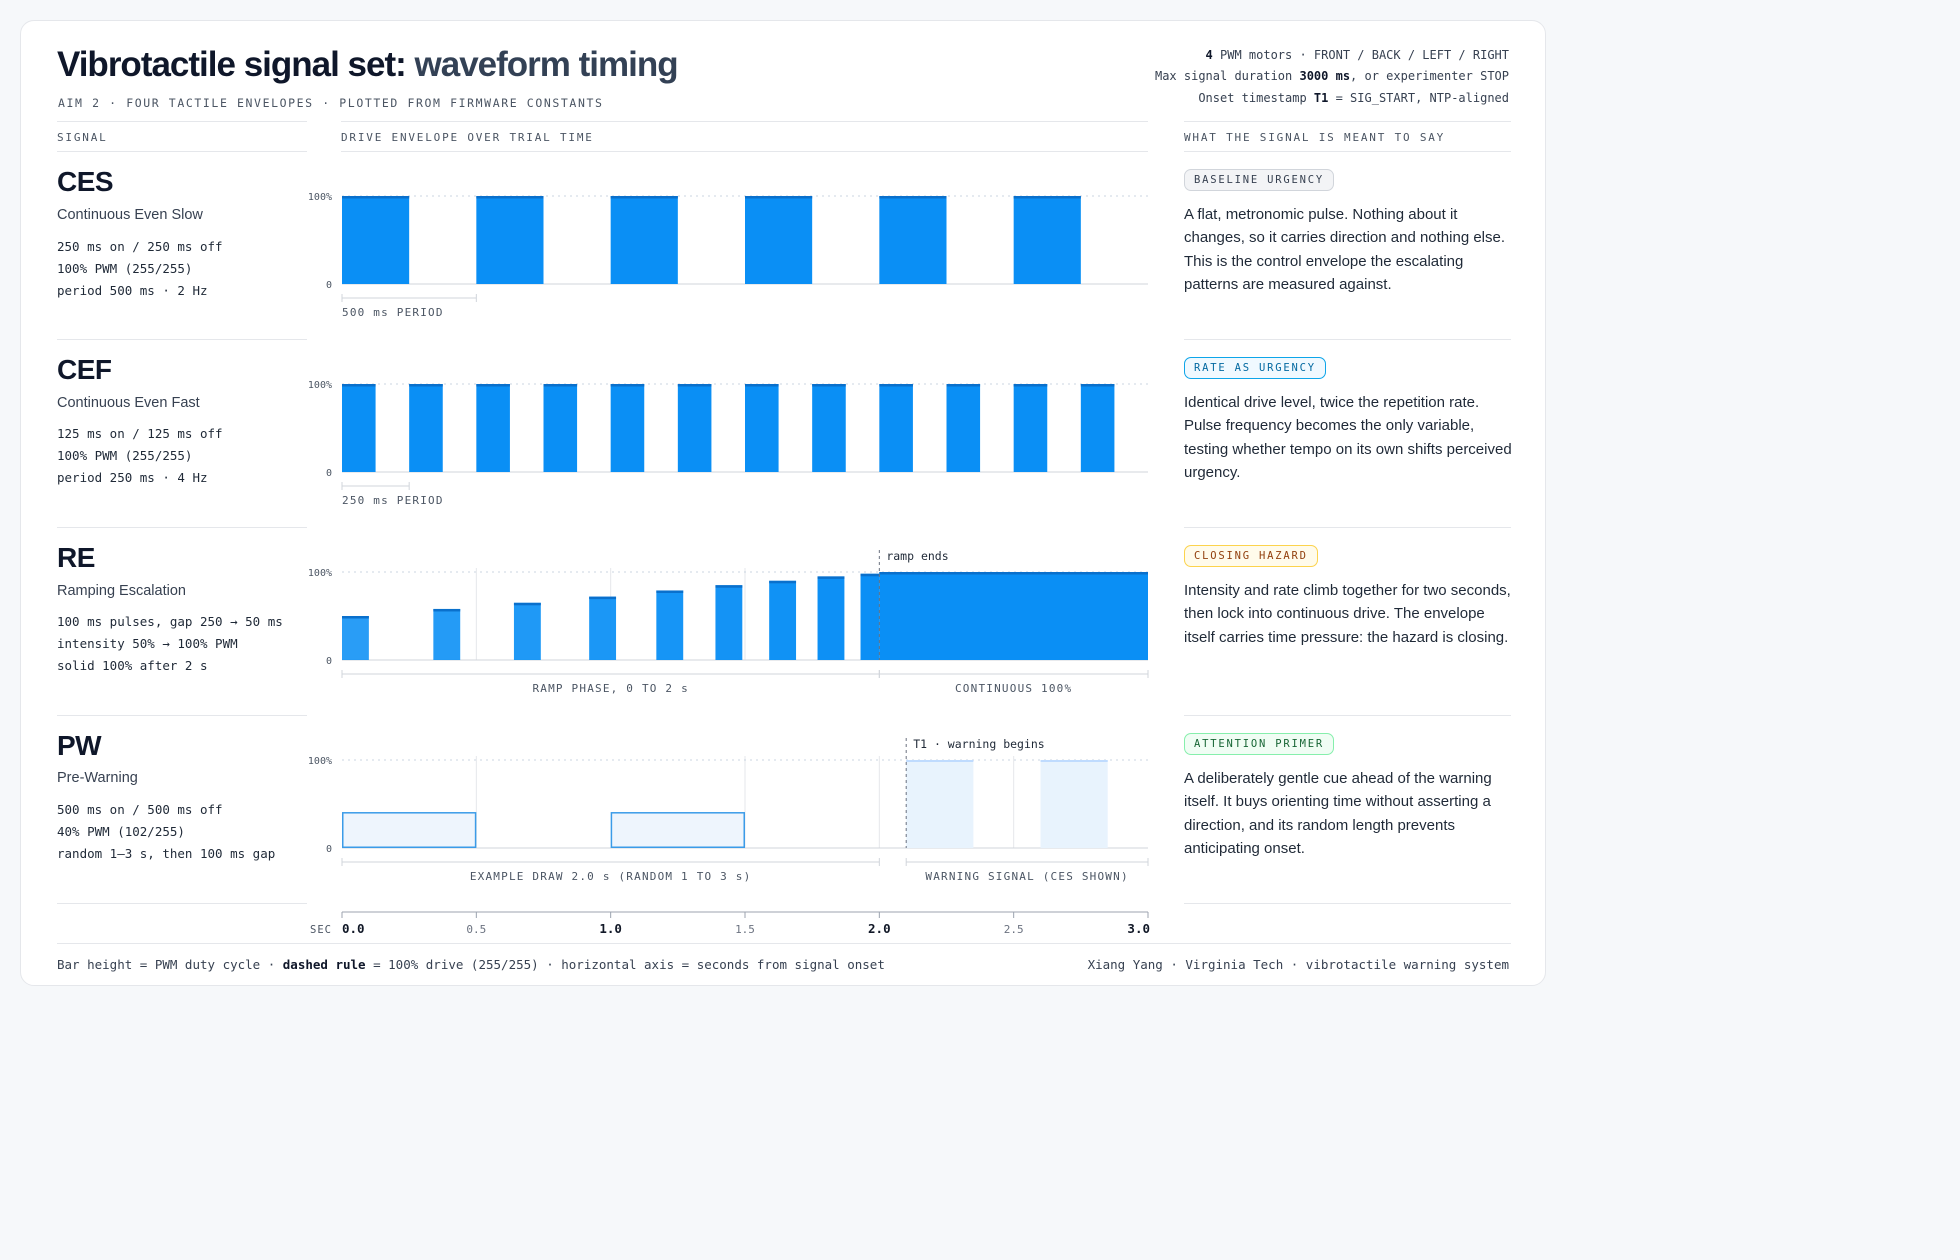 The height and width of the screenshot is (1260, 1960). Describe the element at coordinates (182, 121) in the screenshot. I see `col-rule-top-signal` at that location.